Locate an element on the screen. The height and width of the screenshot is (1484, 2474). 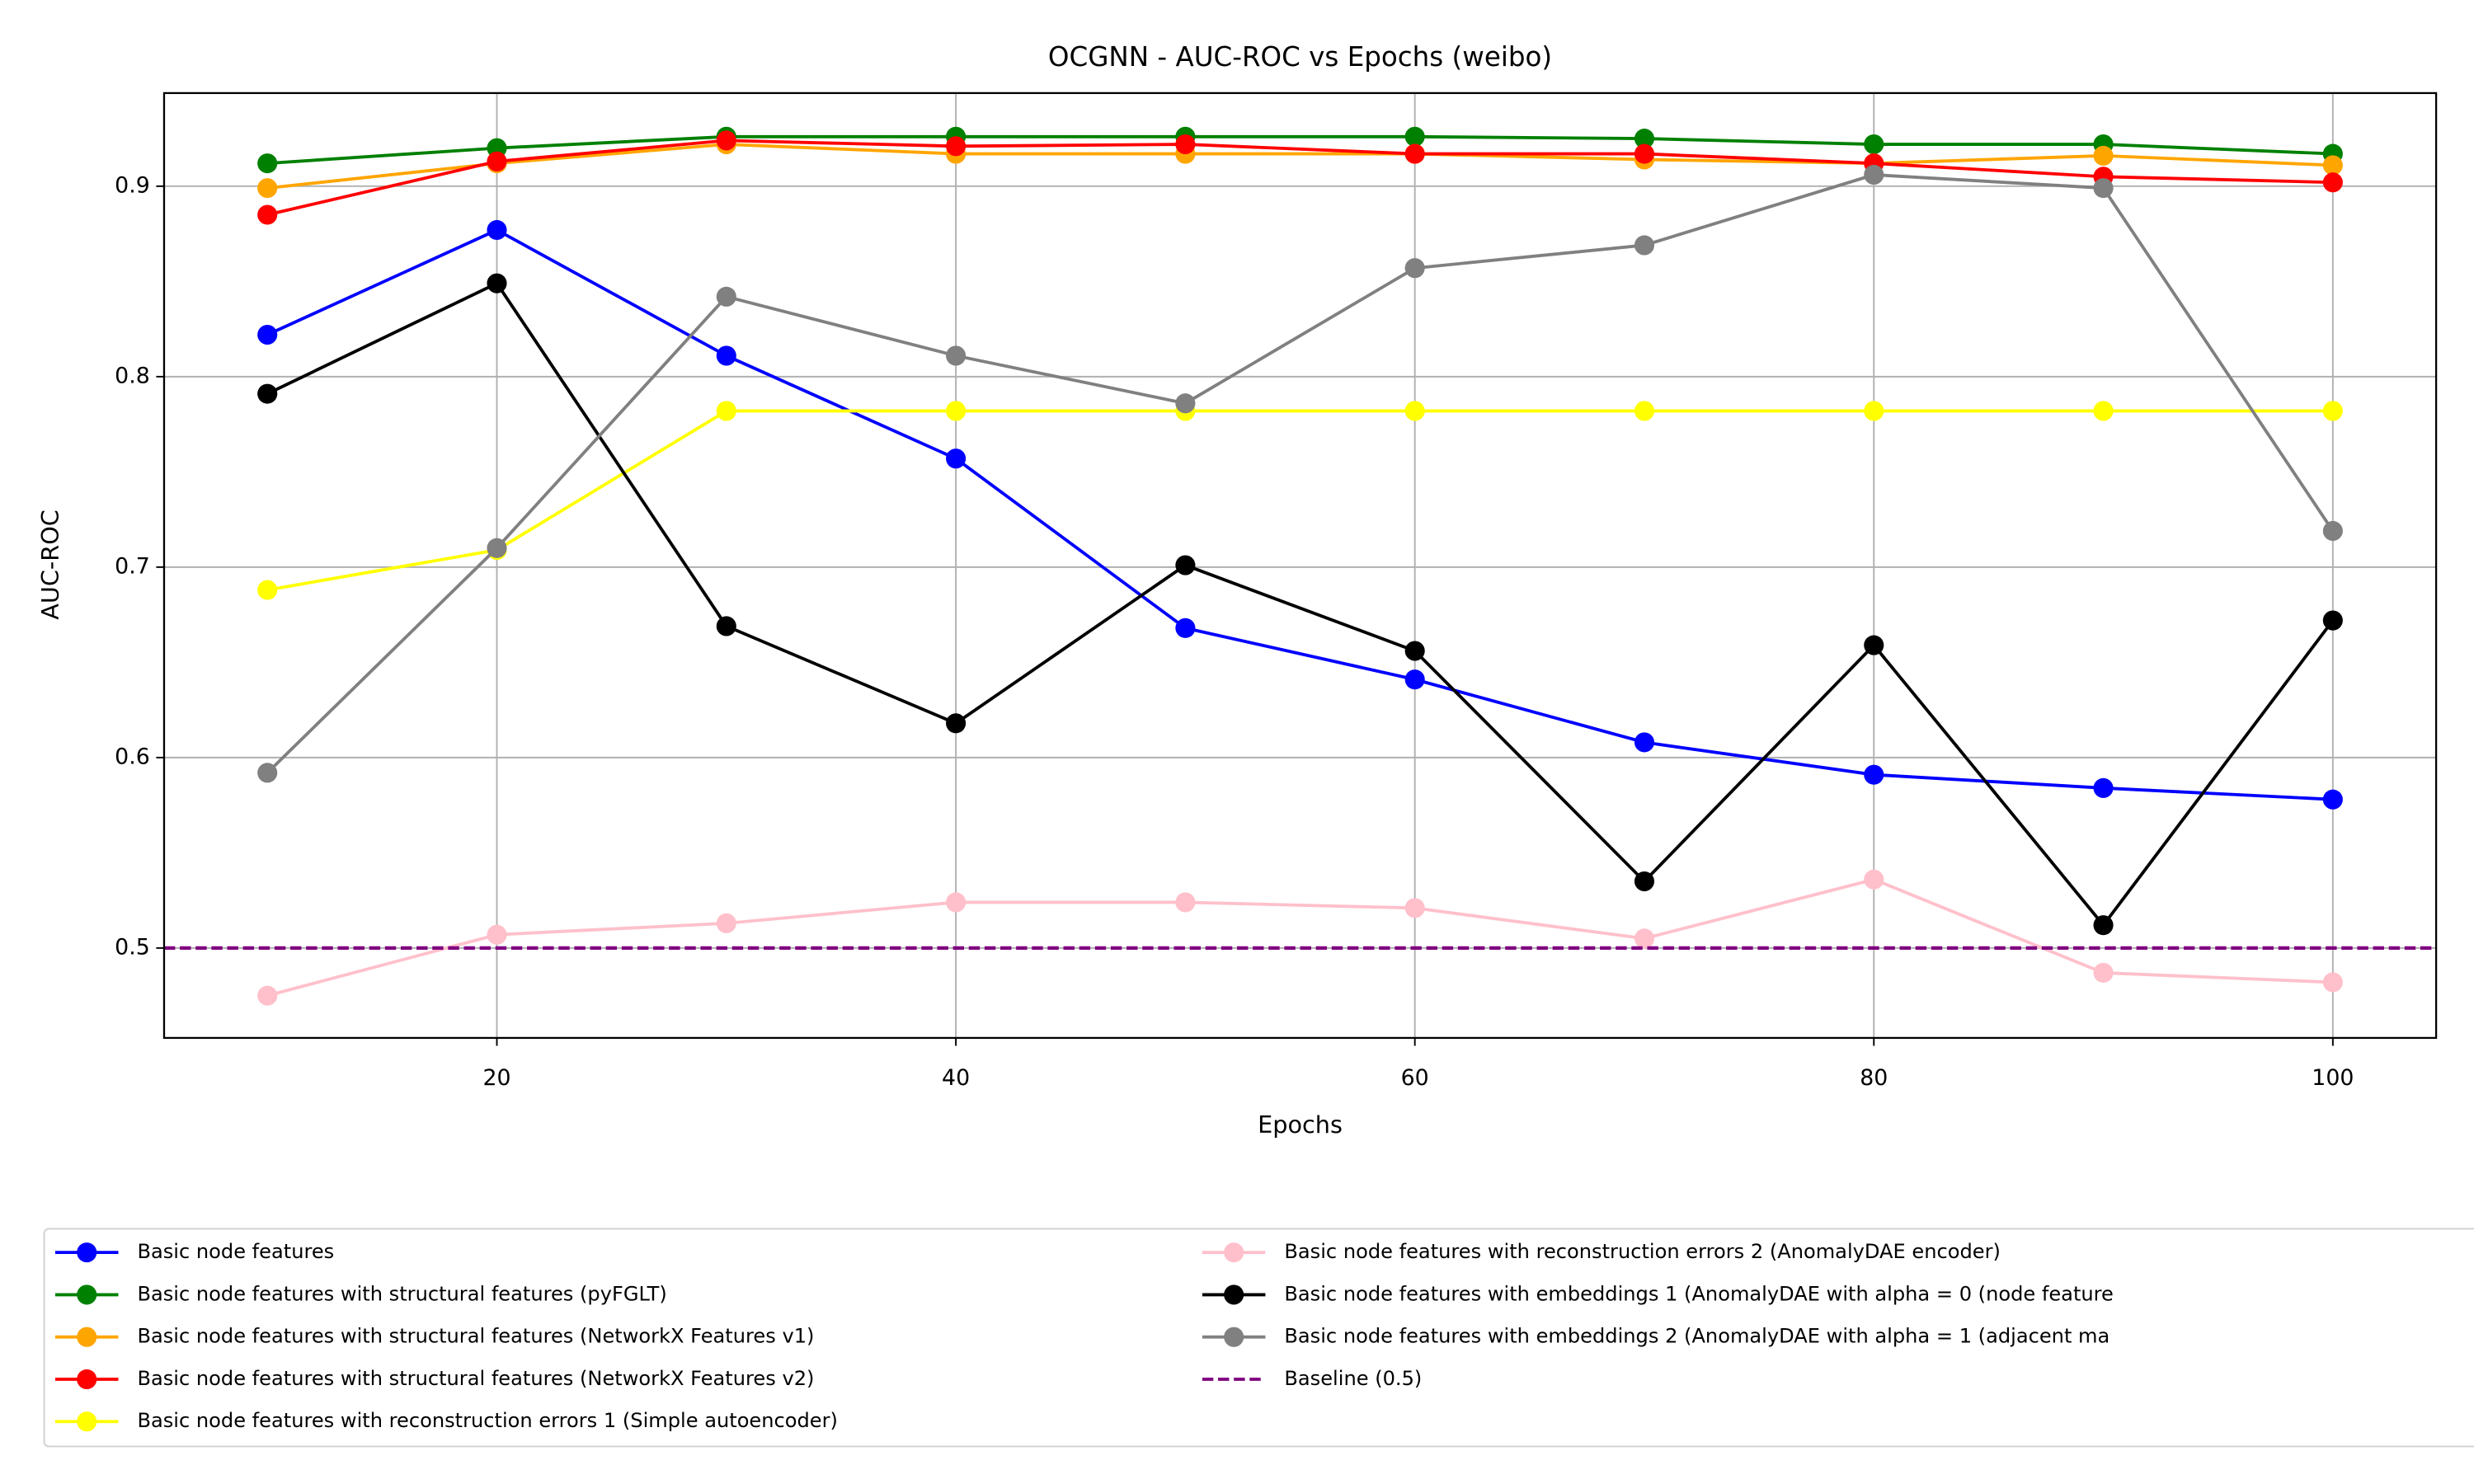
y-tick-label: 0.7 is located at coordinates (132, 566).